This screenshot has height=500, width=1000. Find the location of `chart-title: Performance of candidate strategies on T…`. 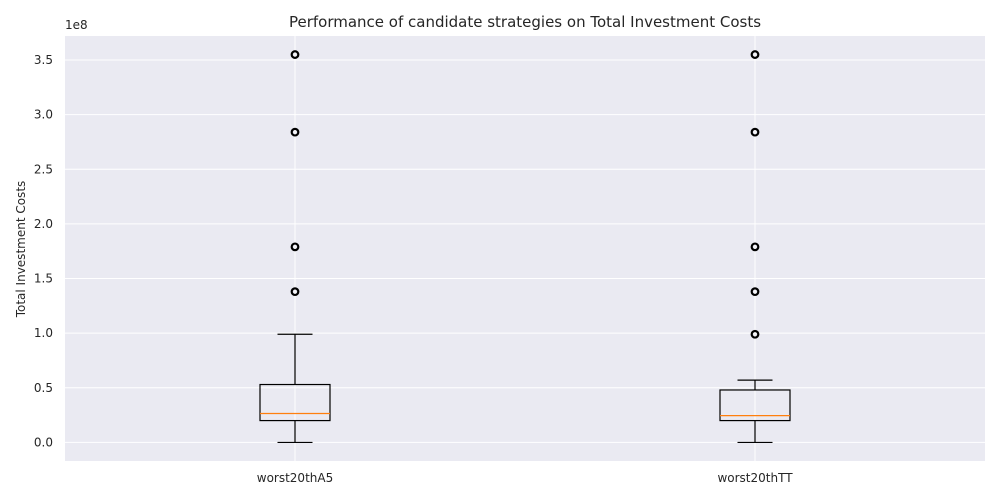

chart-title: Performance of candidate strategies on T… is located at coordinates (525, 22).